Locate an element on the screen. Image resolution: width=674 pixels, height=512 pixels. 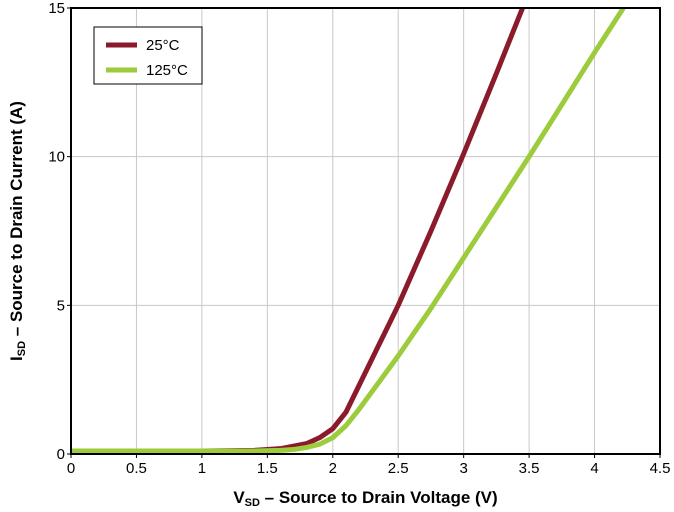
y-axis-label-rest: – Source to Drain Current (A) is located at coordinates (16, 221).